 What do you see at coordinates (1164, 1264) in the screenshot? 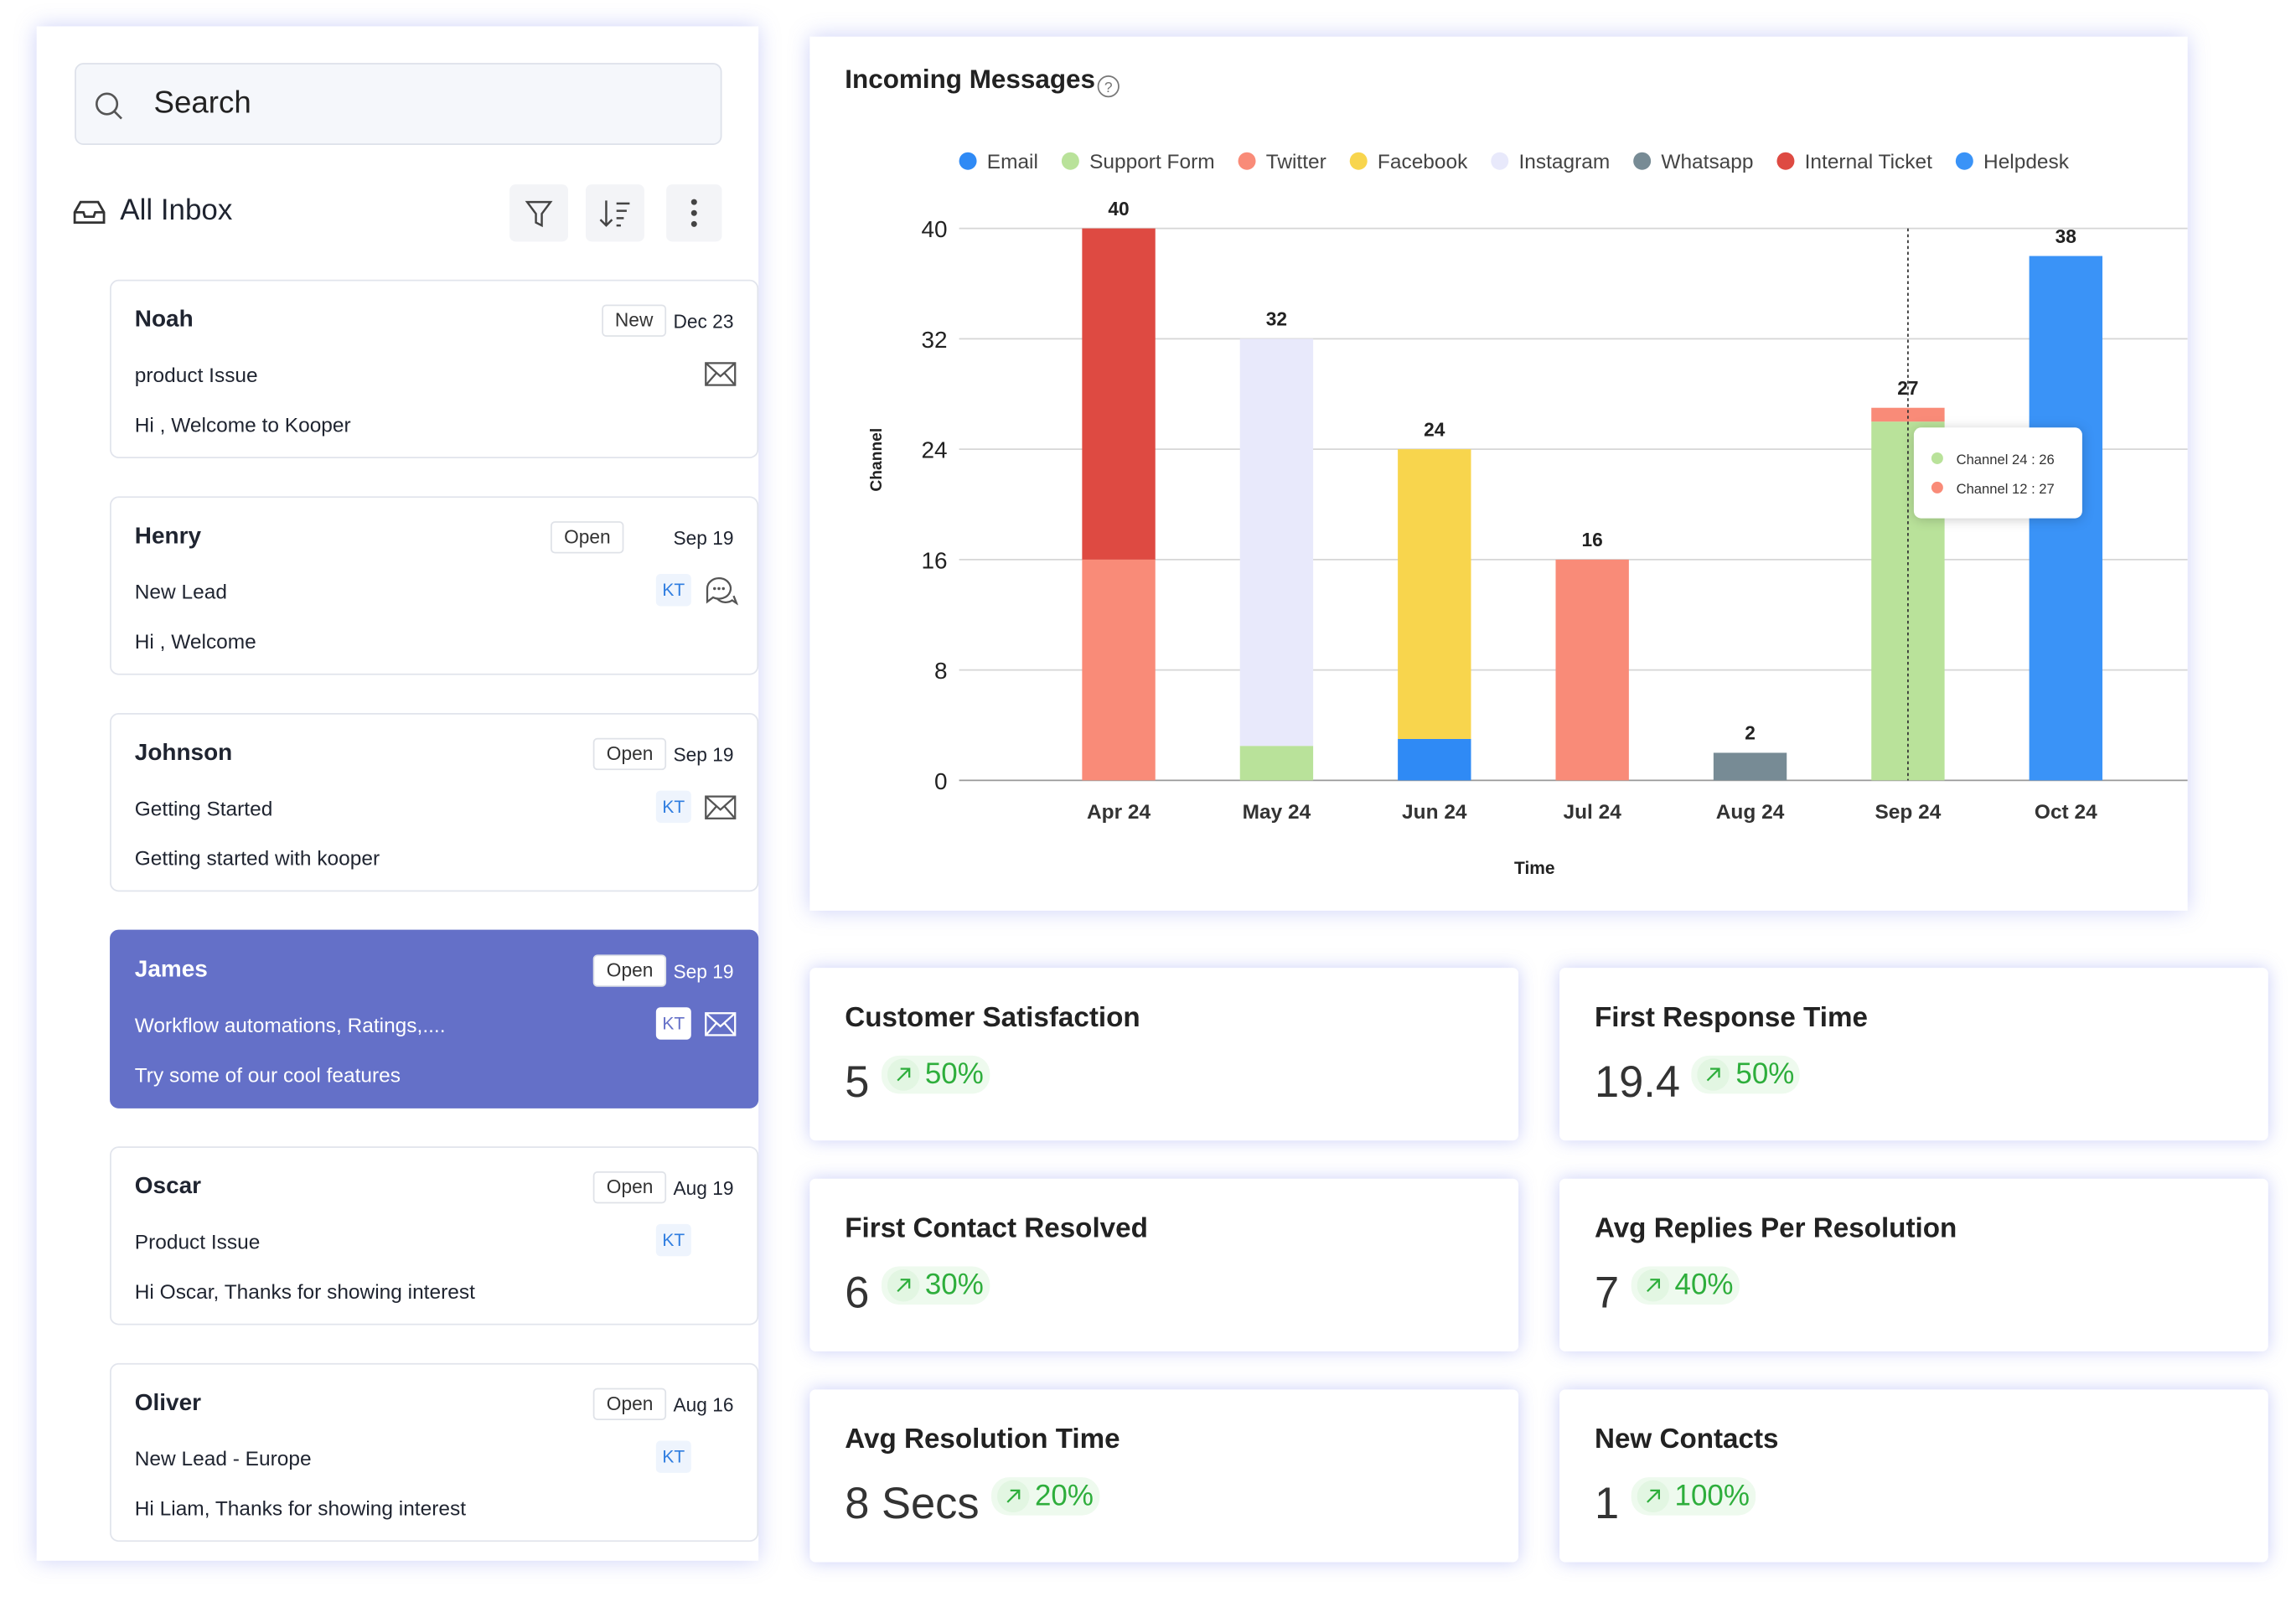
I see `metric-card: First Contact Resolved 6 30%` at bounding box center [1164, 1264].